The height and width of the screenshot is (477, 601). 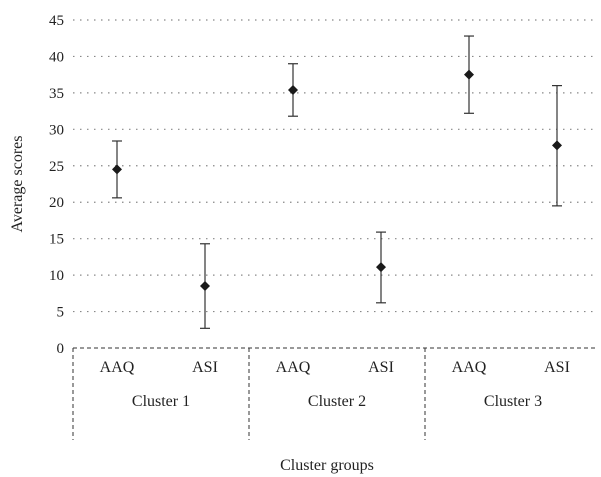 What do you see at coordinates (56, 203) in the screenshot?
I see `y-tick-label: 20` at bounding box center [56, 203].